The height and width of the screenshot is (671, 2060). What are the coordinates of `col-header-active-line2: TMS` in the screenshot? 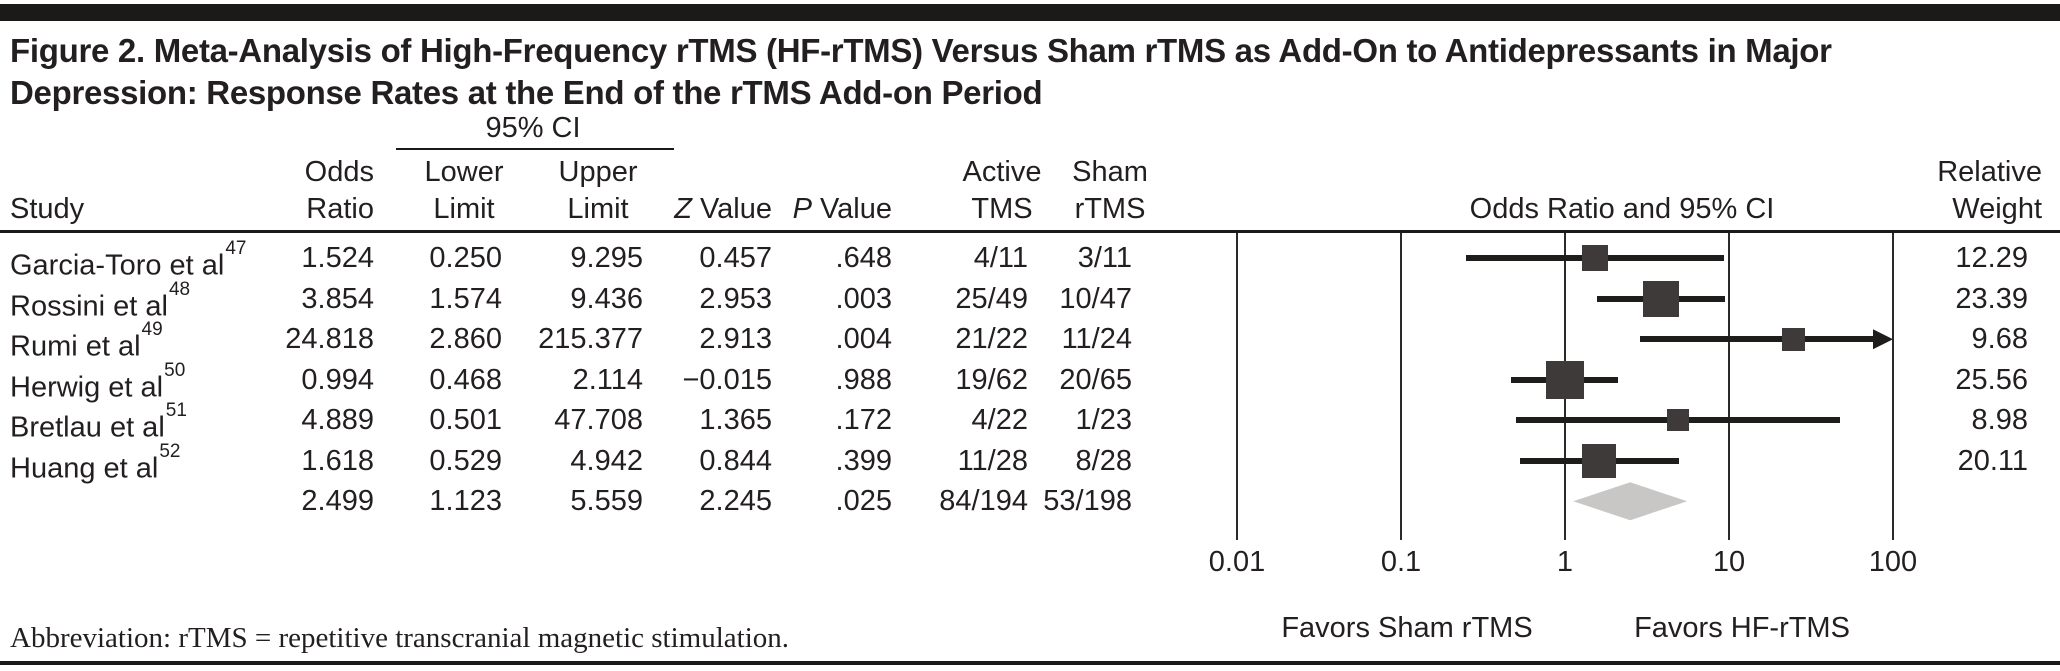 It's located at (1002, 209).